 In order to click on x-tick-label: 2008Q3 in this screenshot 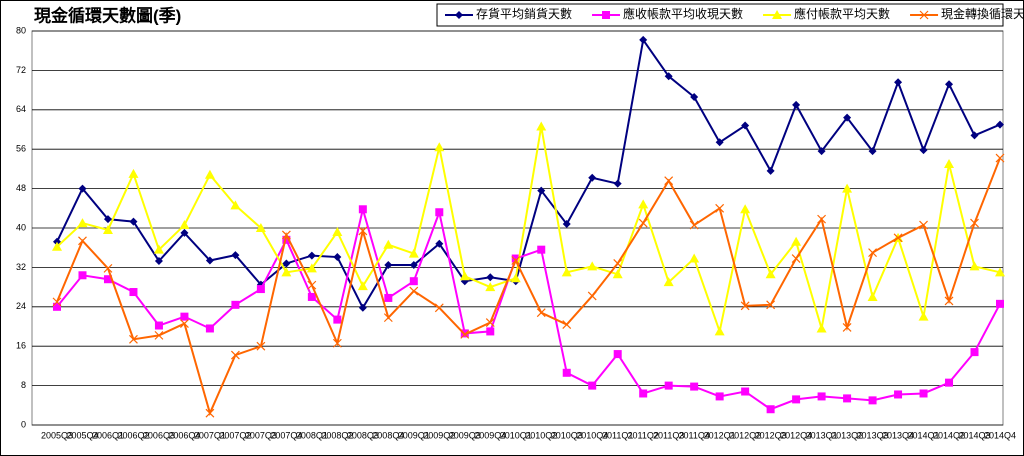, I will do `click(363, 435)`.